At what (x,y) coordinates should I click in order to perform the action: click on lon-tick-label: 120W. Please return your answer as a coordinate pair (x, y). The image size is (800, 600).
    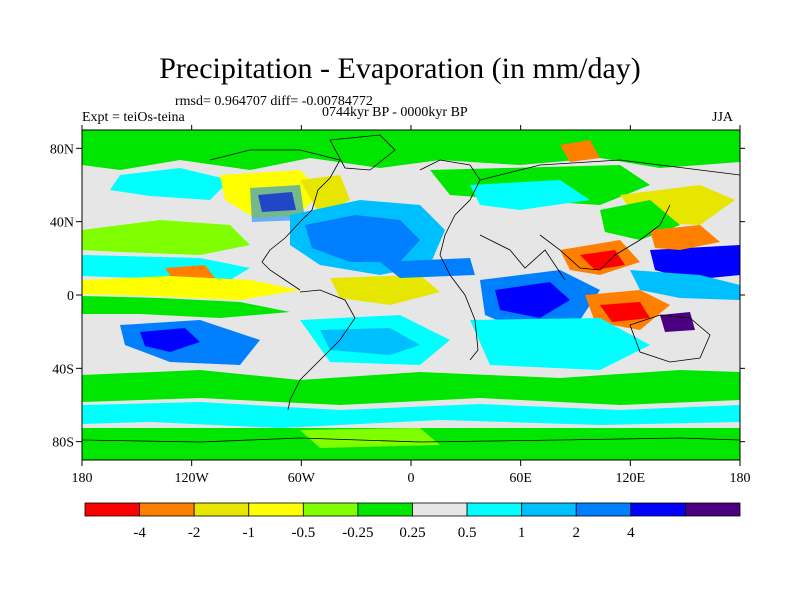
    Looking at the image, I should click on (192, 478).